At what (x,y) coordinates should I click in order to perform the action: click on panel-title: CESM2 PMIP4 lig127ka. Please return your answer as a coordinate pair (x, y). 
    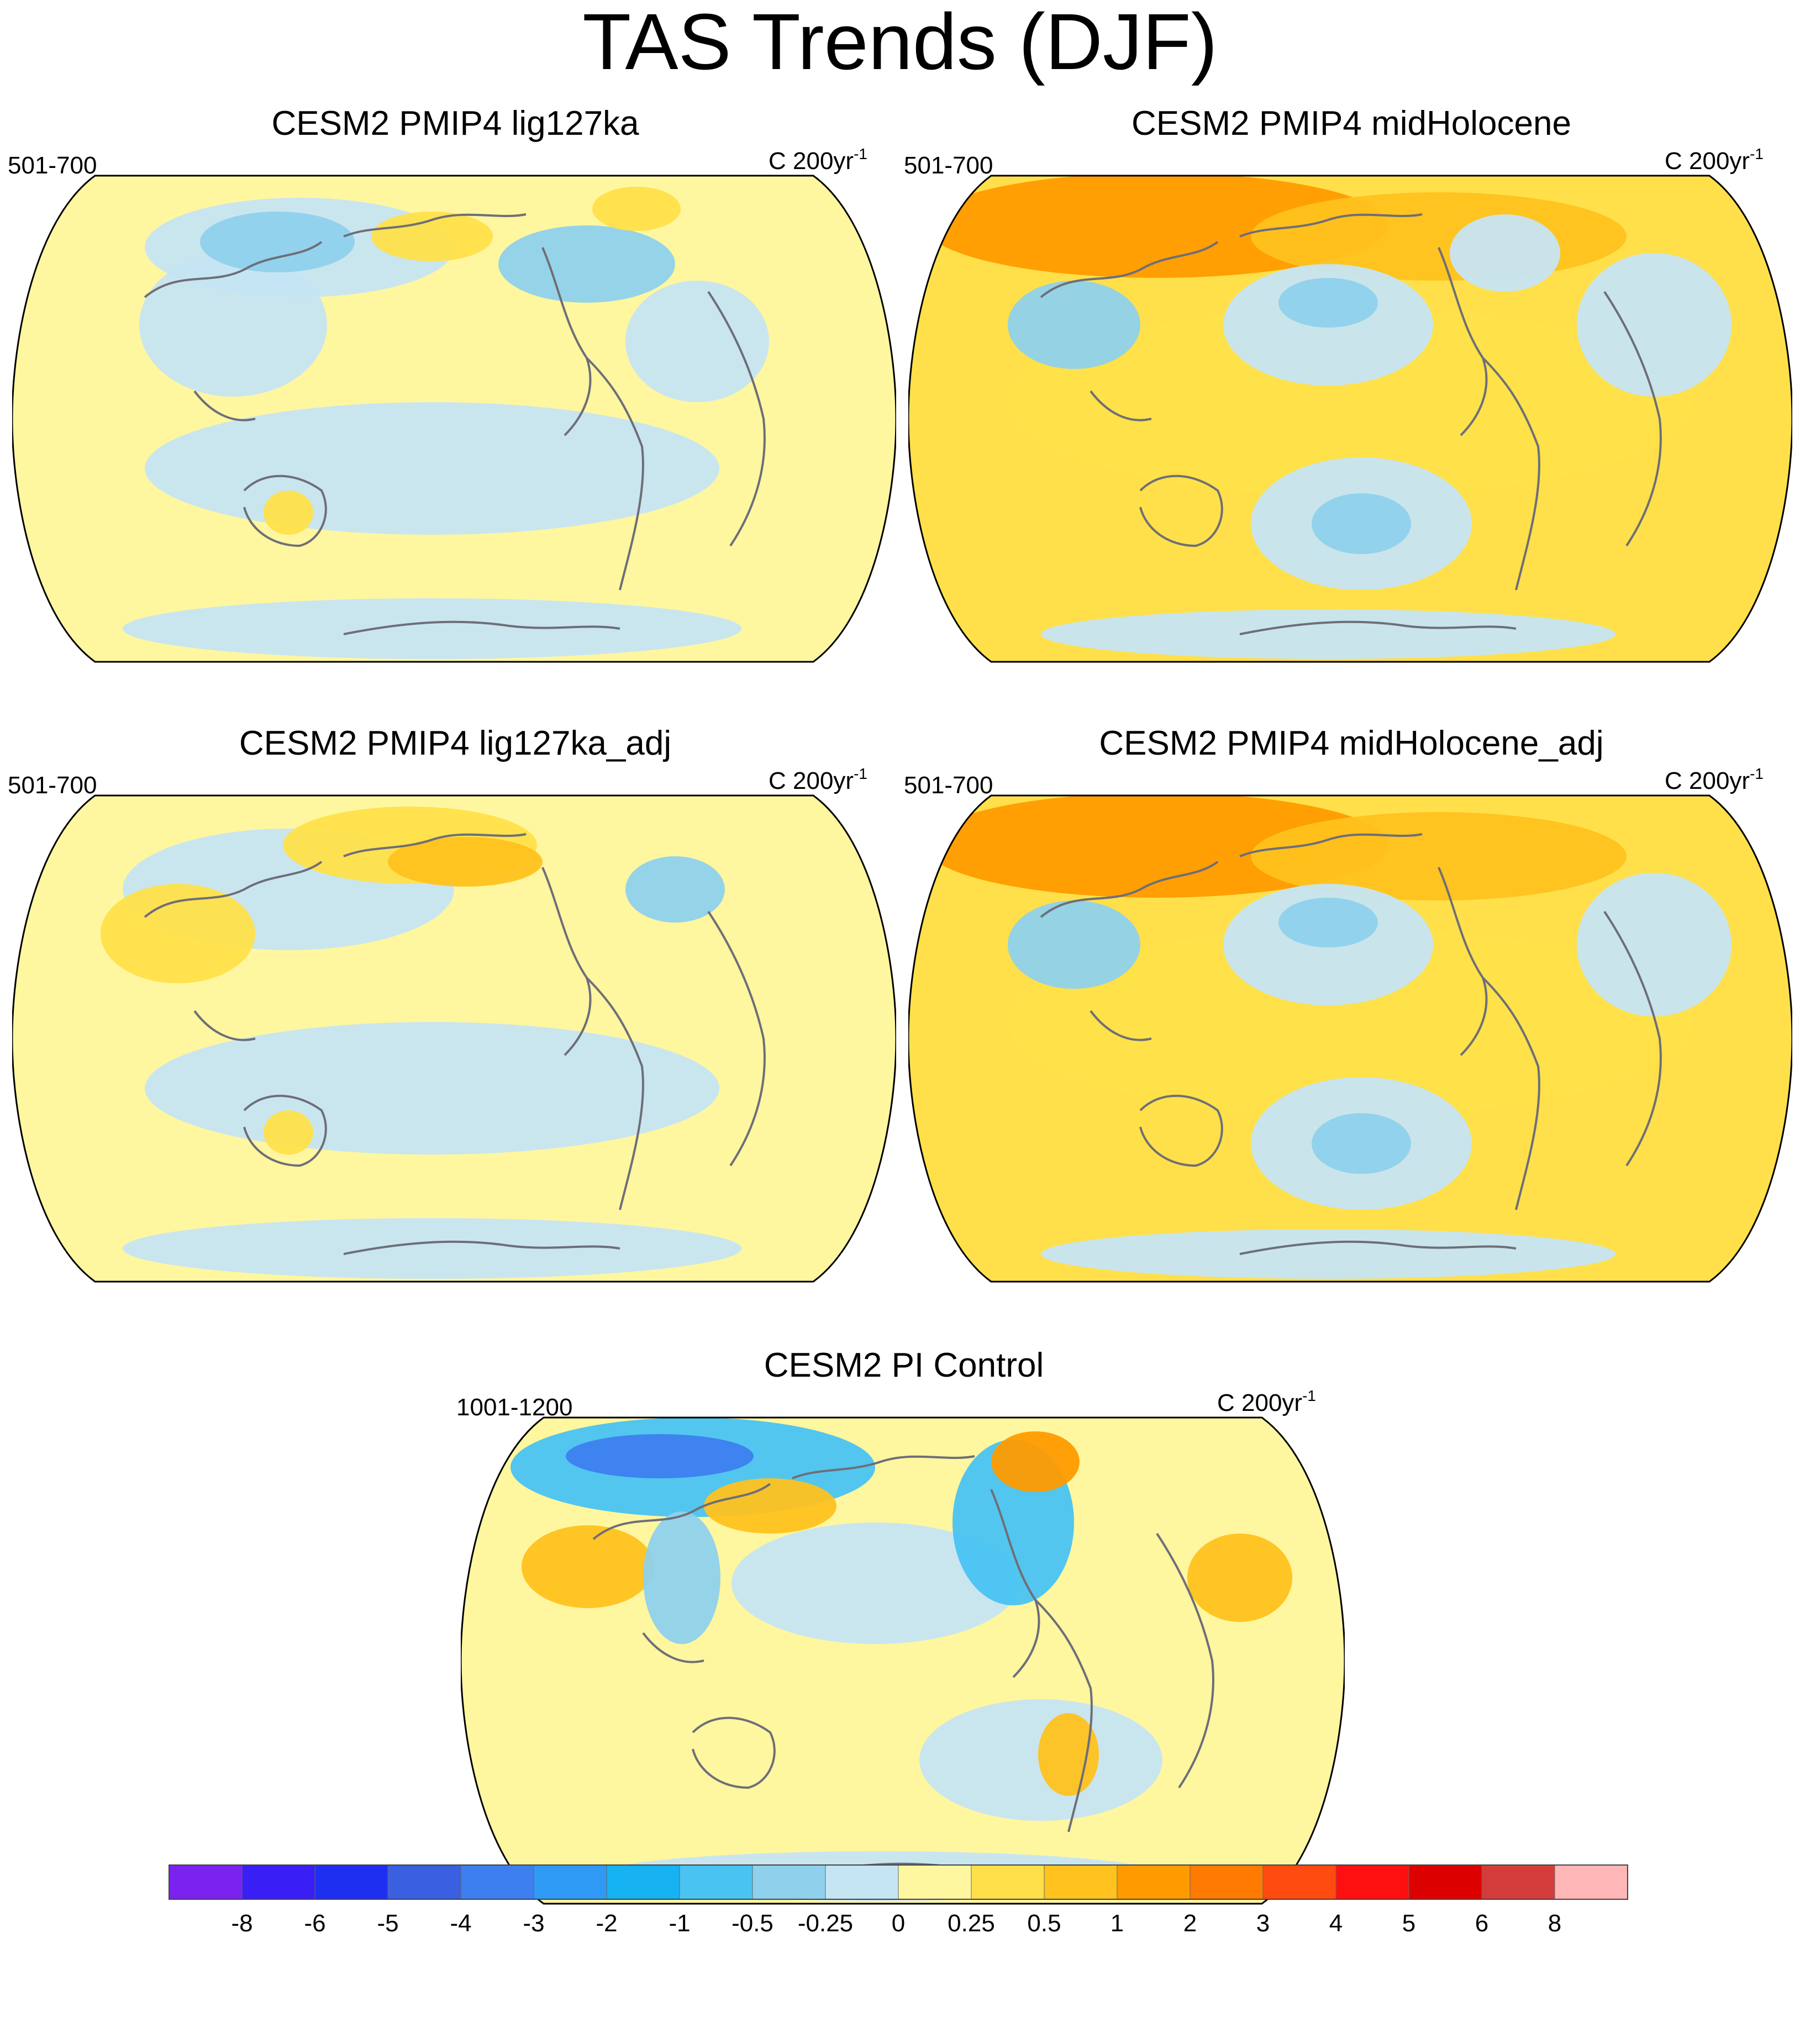
    Looking at the image, I should click on (455, 123).